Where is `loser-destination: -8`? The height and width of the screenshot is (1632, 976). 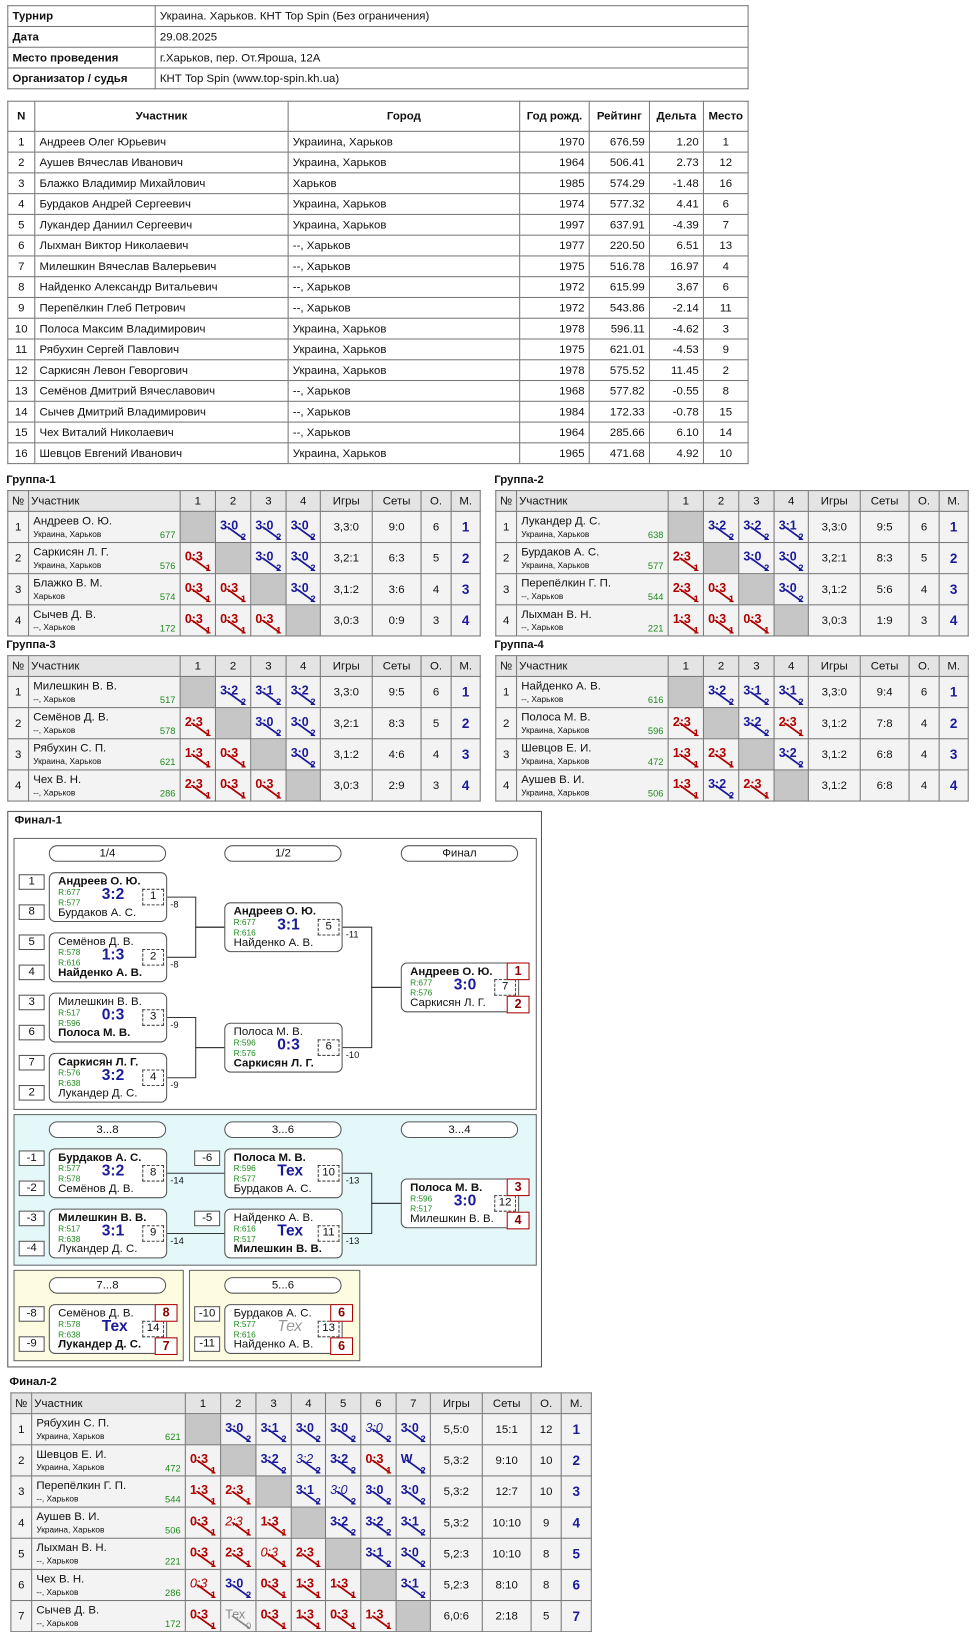 loser-destination: -8 is located at coordinates (174, 904).